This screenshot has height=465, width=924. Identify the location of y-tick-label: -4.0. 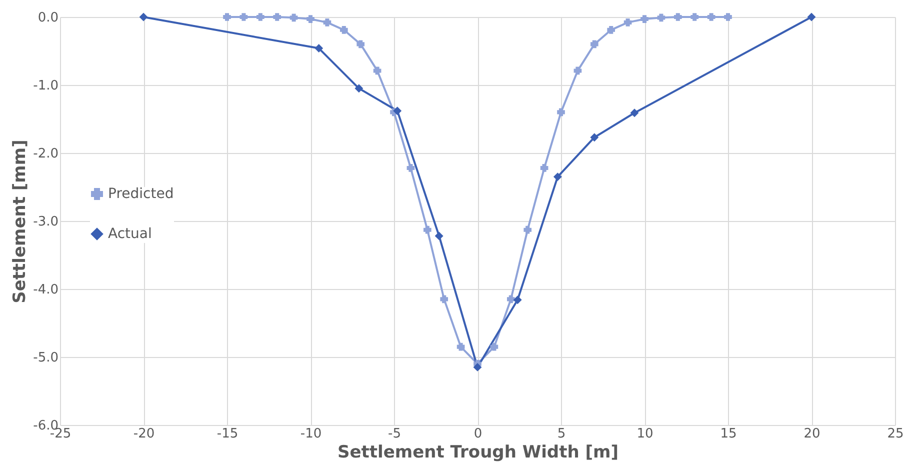
(45, 290).